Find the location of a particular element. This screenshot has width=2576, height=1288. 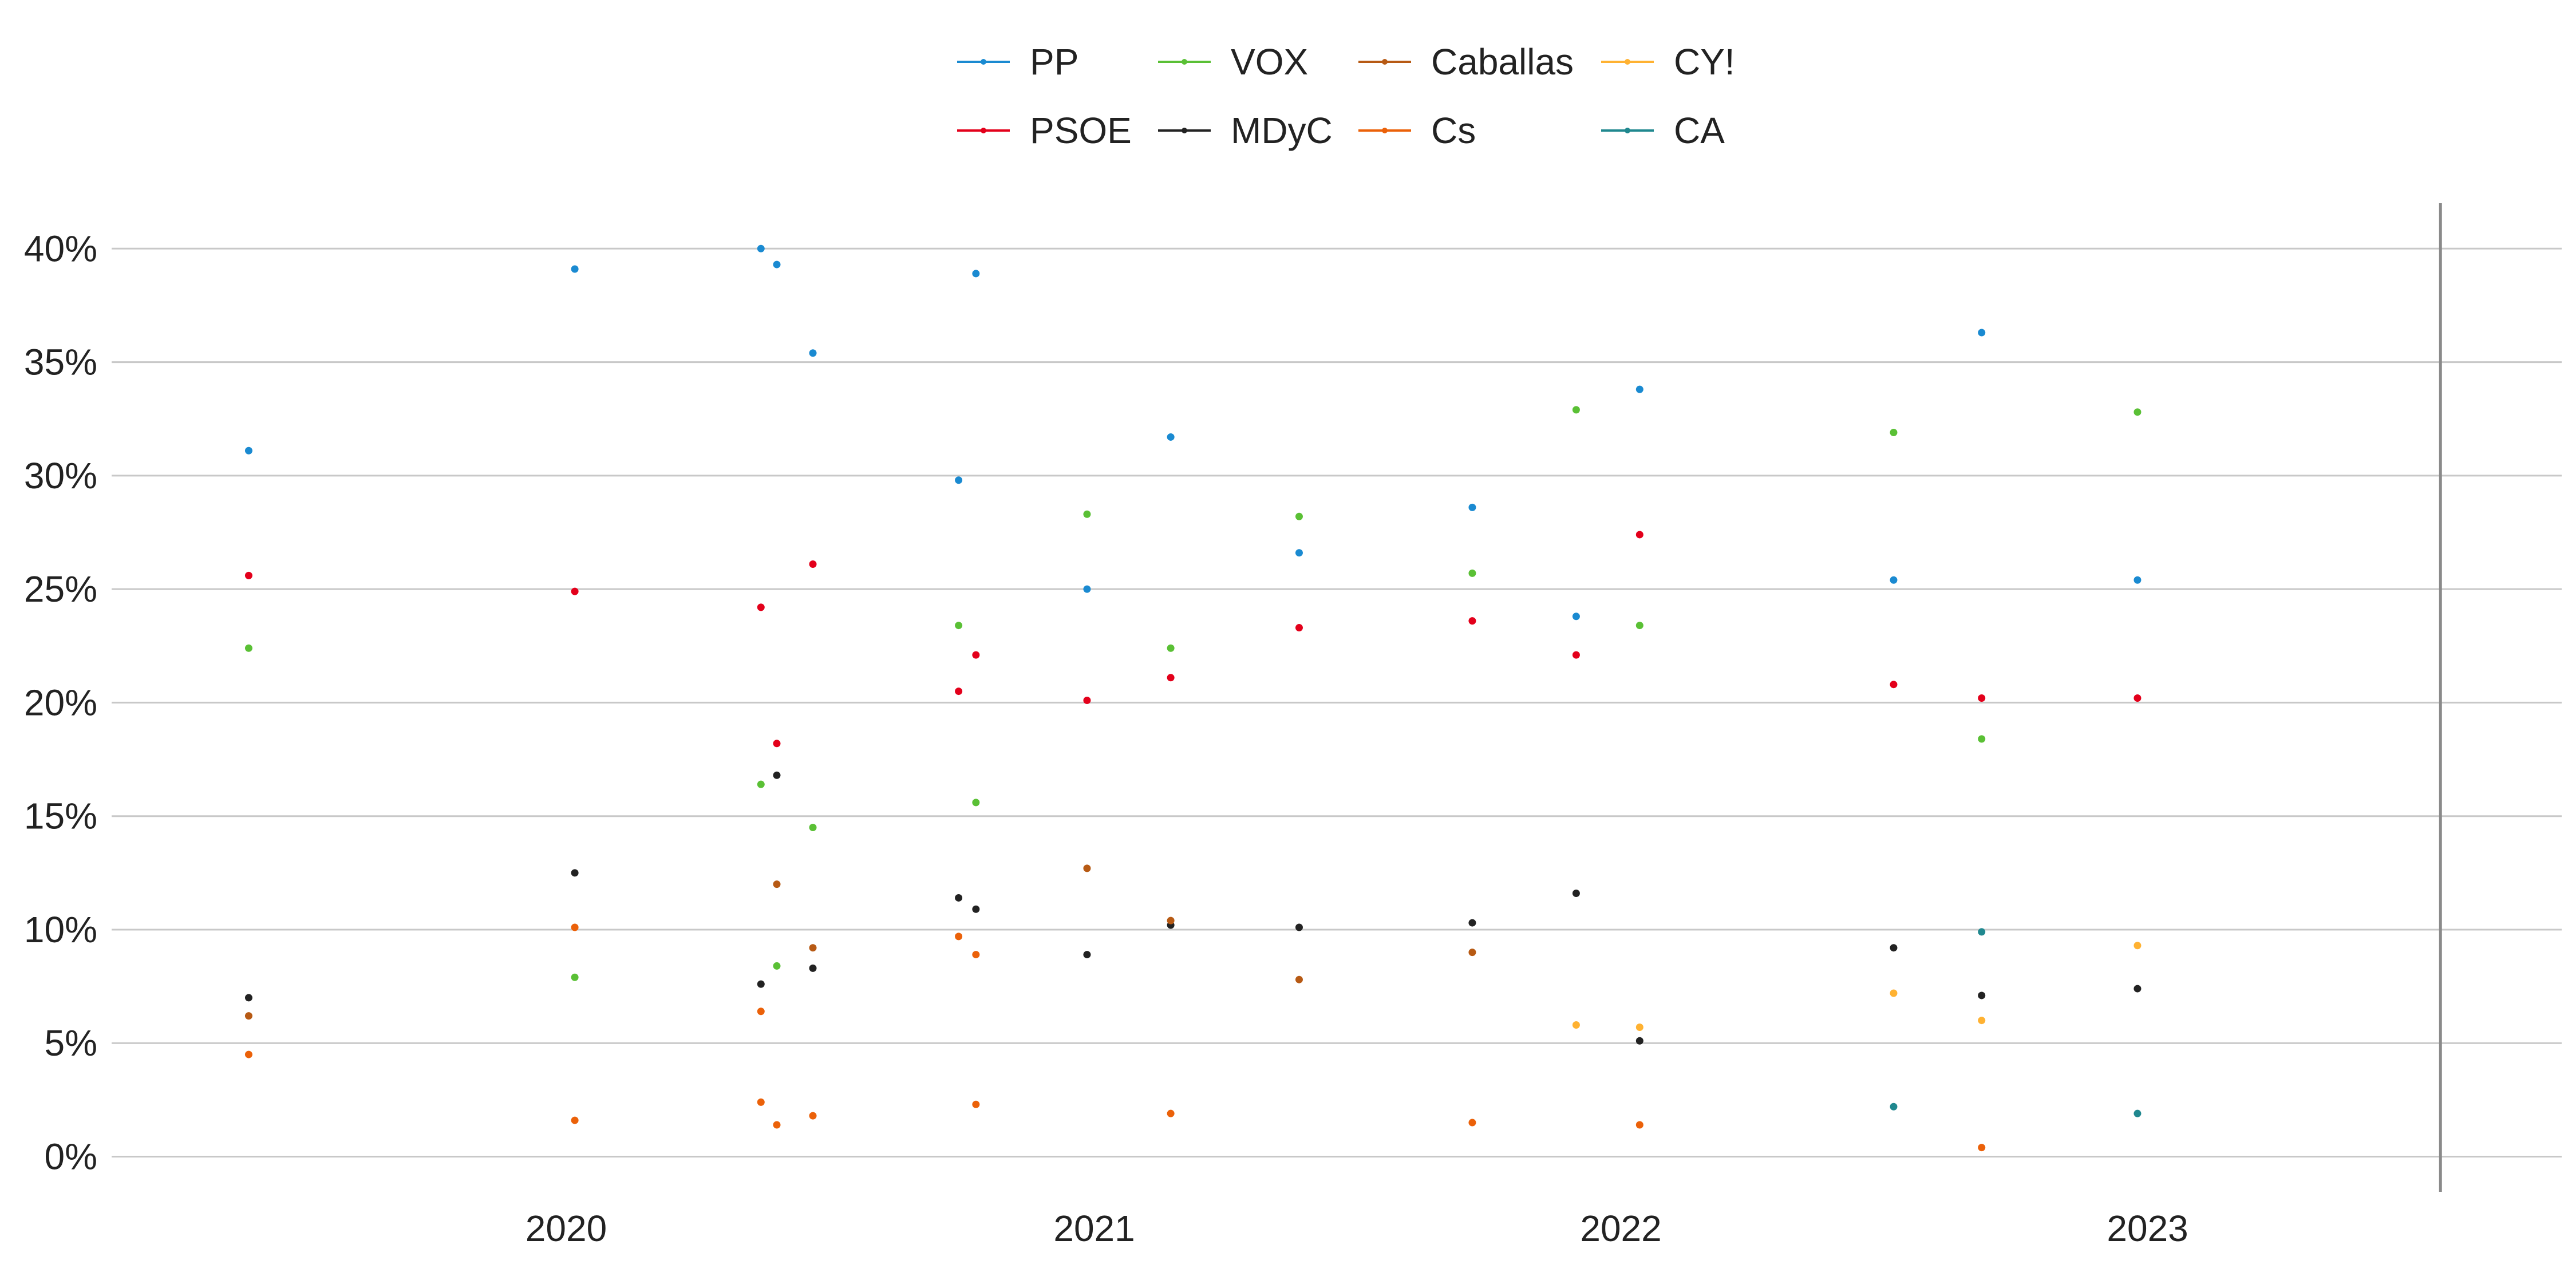

legend-label: MDyC is located at coordinates (1282, 130).